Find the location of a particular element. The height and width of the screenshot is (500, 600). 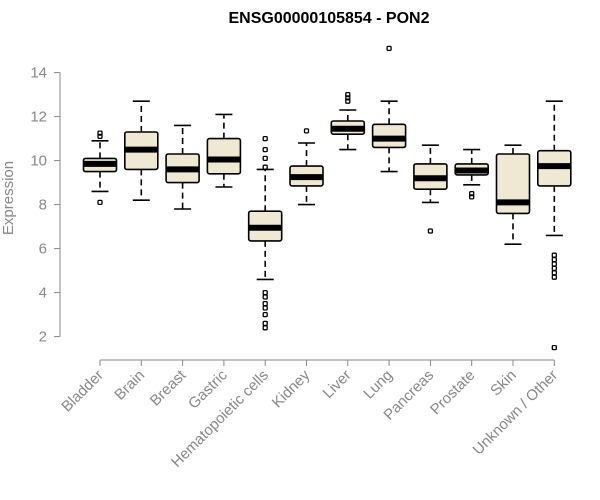

y-tick-label: 6 is located at coordinates (43, 249).